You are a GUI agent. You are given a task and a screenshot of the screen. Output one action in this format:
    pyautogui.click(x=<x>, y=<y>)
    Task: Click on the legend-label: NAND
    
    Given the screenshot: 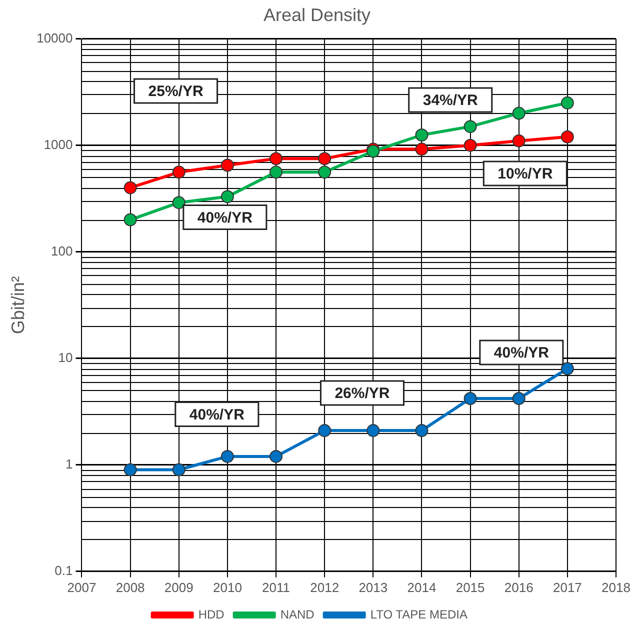 What is the action you would take?
    pyautogui.click(x=297, y=614)
    